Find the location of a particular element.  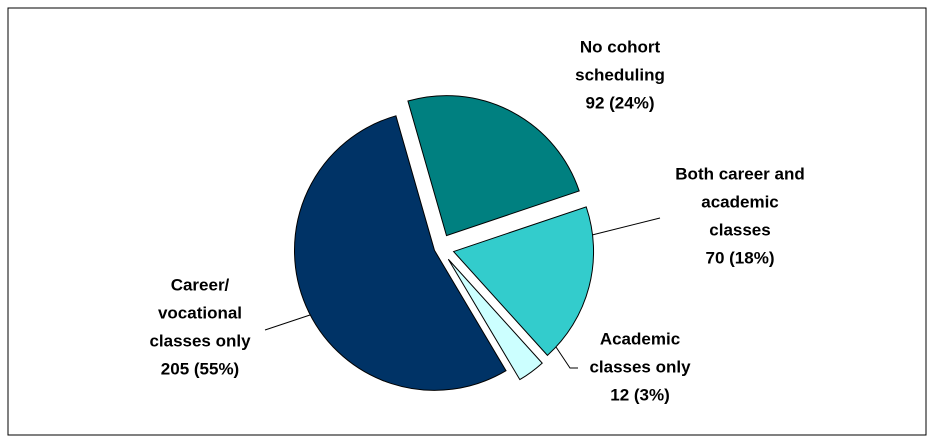

value-label: 70 (18%) is located at coordinates (740, 257).